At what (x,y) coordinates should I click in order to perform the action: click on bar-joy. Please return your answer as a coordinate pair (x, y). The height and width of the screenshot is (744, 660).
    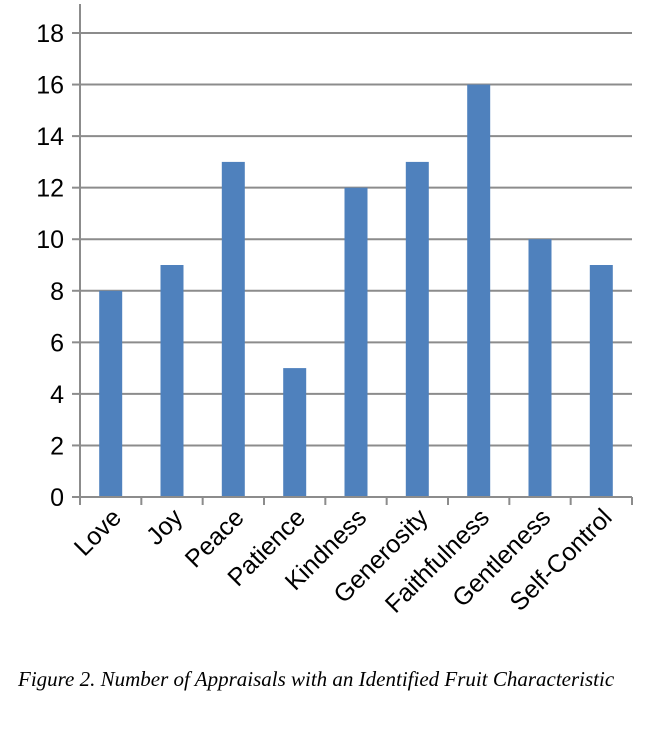
    Looking at the image, I should click on (172, 381).